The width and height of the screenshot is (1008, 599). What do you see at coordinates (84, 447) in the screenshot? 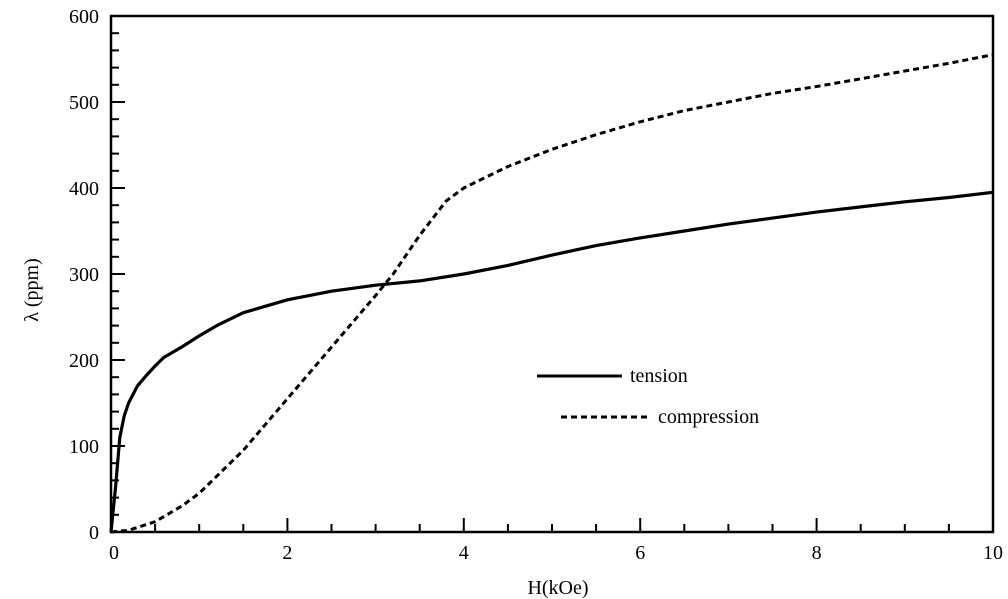
I see `y-tick-label: 100` at bounding box center [84, 447].